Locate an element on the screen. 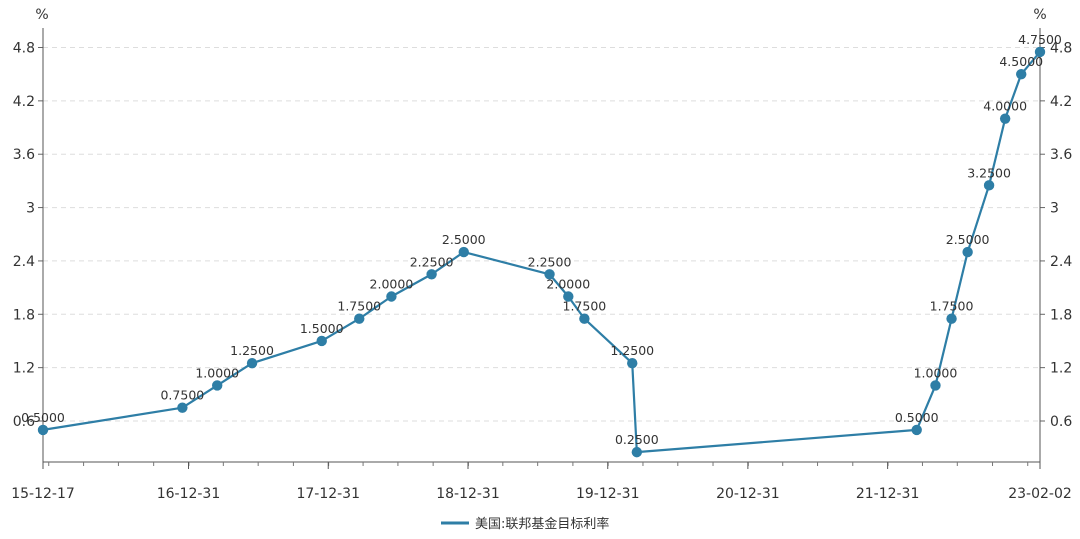 The image size is (1080, 539). y-tick-label-left: 1.2 is located at coordinates (24, 369).